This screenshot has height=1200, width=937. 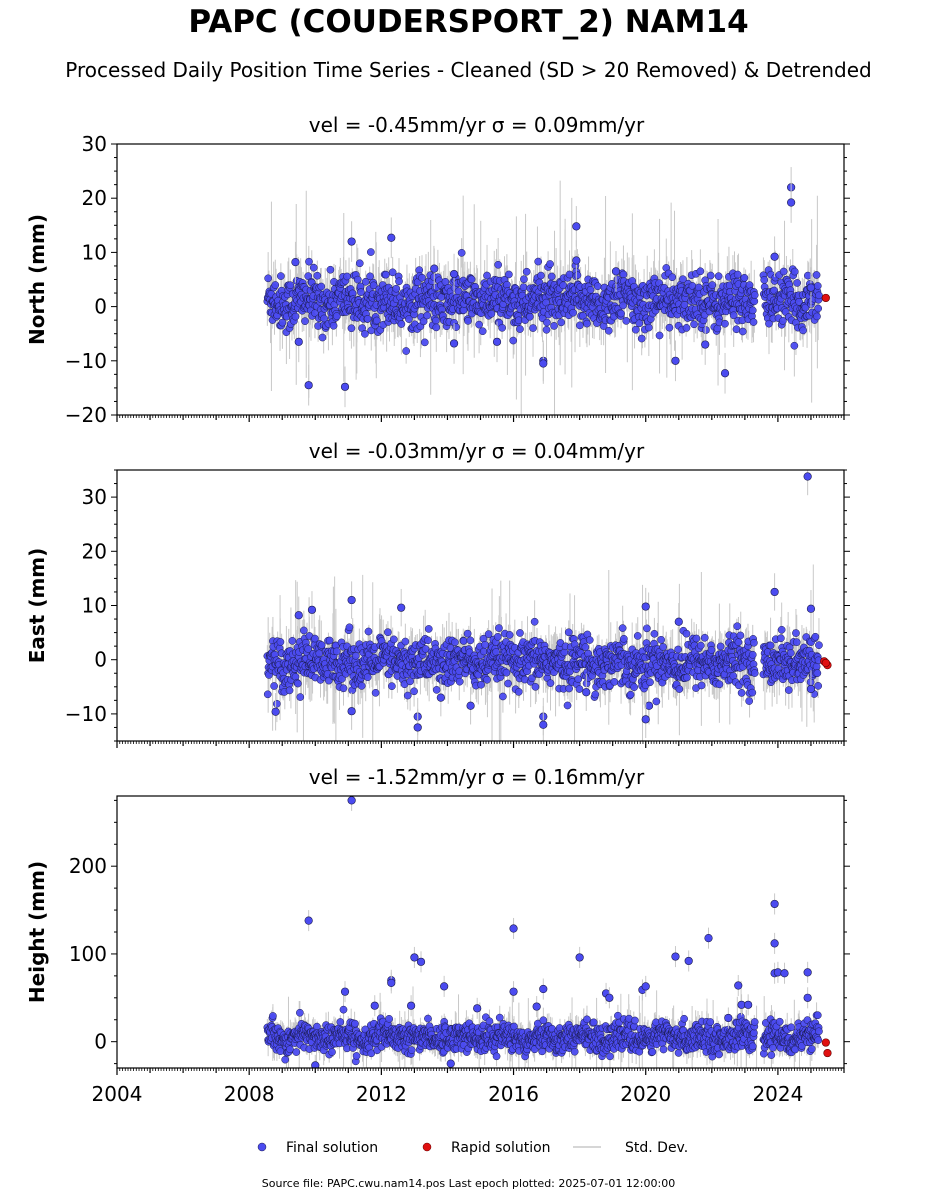 What do you see at coordinates (100, 307) in the screenshot?
I see `y-tick-label: 0` at bounding box center [100, 307].